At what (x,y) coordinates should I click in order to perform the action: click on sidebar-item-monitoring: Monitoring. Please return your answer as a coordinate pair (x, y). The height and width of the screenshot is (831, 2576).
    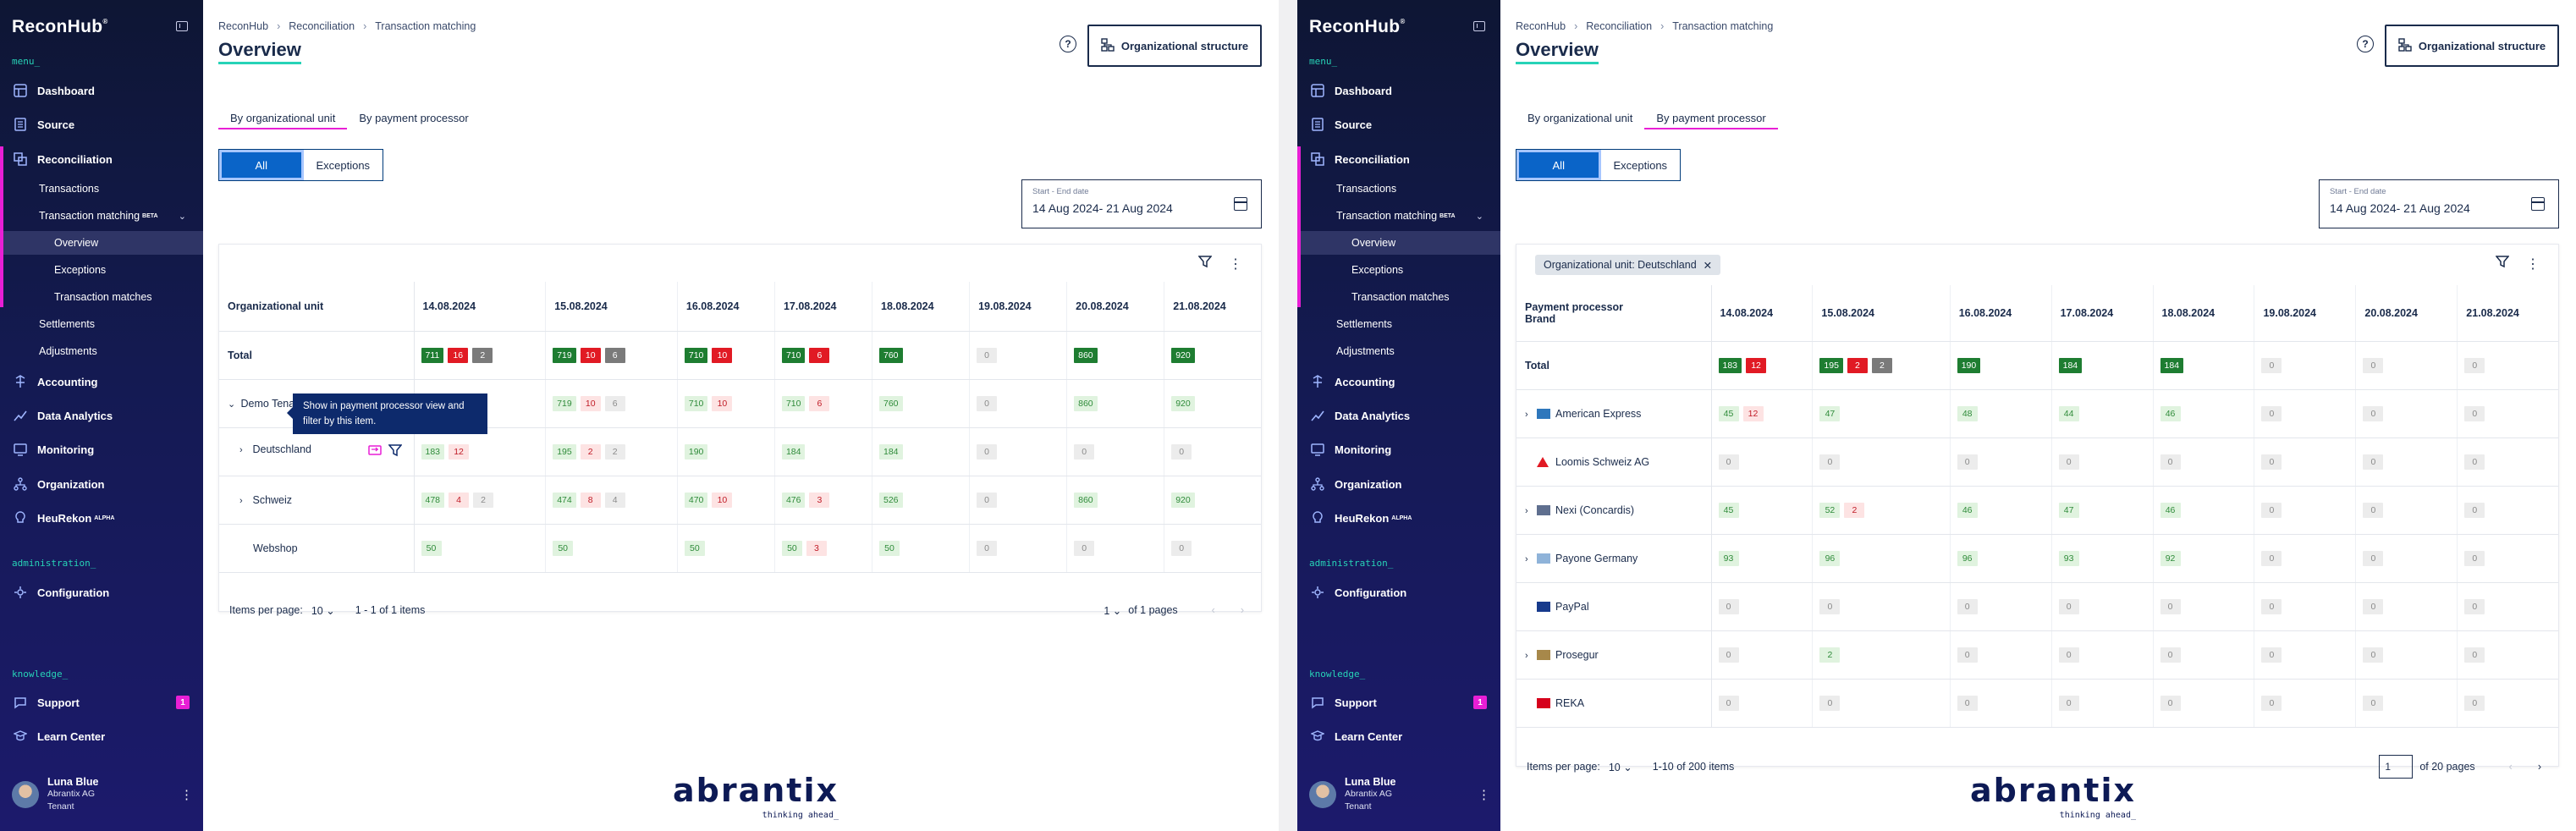
    Looking at the image, I should click on (1398, 449).